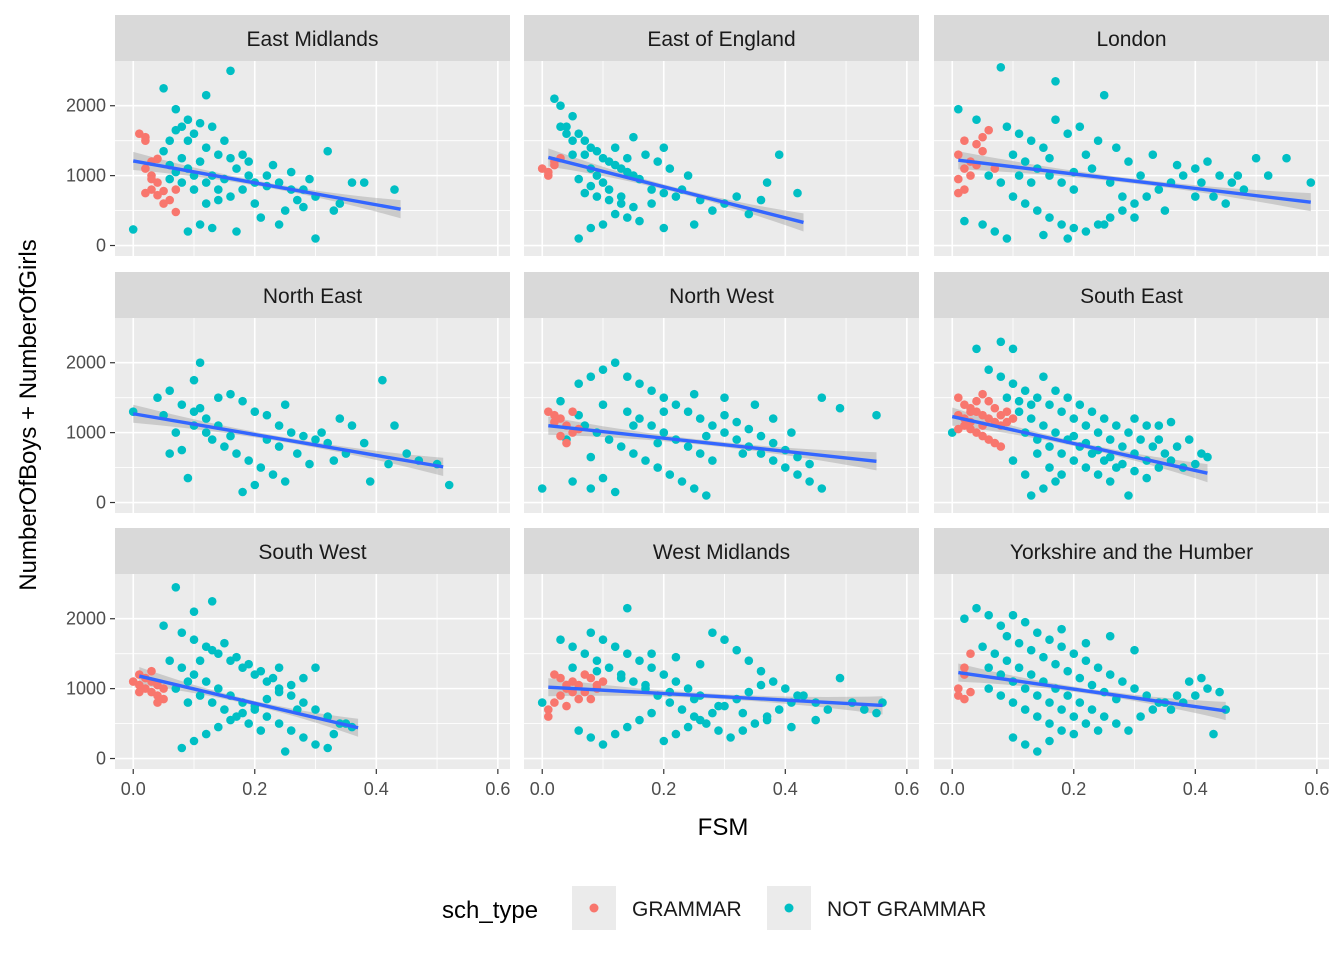 The image size is (1344, 960). I want to click on panel-south-west: South West 0 1000 2000 0.0 0.2 0.4 0.6, so click(288, 663).